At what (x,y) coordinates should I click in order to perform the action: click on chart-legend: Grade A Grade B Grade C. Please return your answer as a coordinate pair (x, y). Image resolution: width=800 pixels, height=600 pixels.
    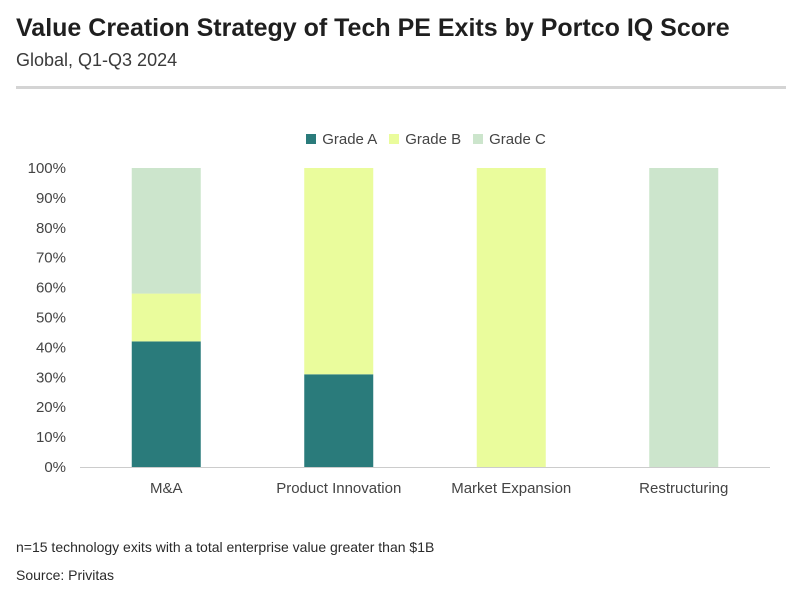
    Looking at the image, I should click on (400, 139).